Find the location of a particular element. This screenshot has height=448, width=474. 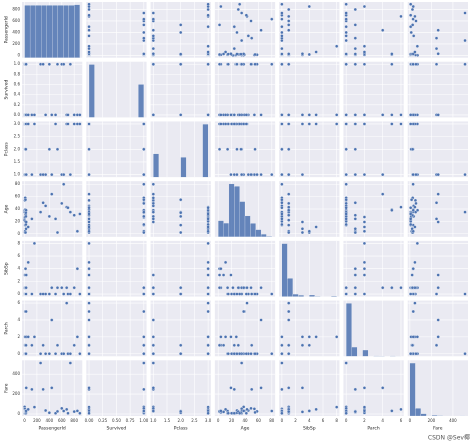

y-tick-label: 600 is located at coordinates (16, 20).